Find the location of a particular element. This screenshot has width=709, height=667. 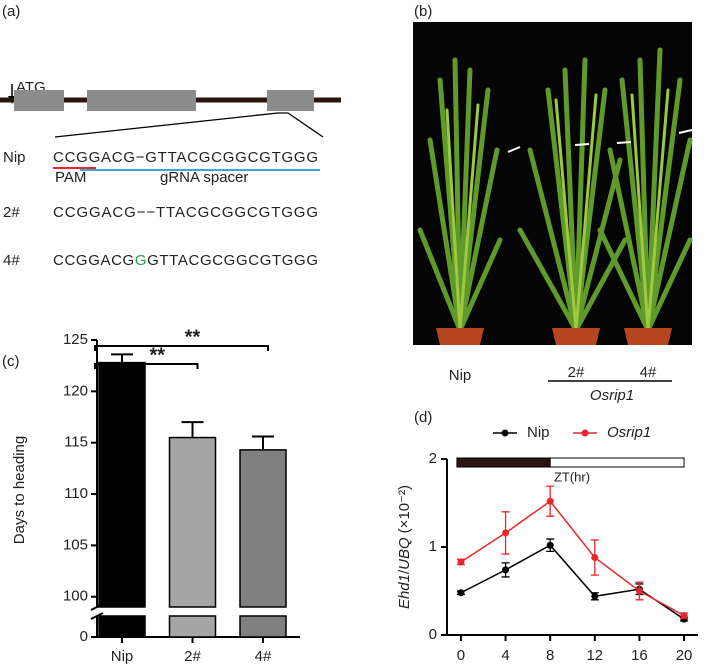

x-tick-label: 4 is located at coordinates (505, 655).